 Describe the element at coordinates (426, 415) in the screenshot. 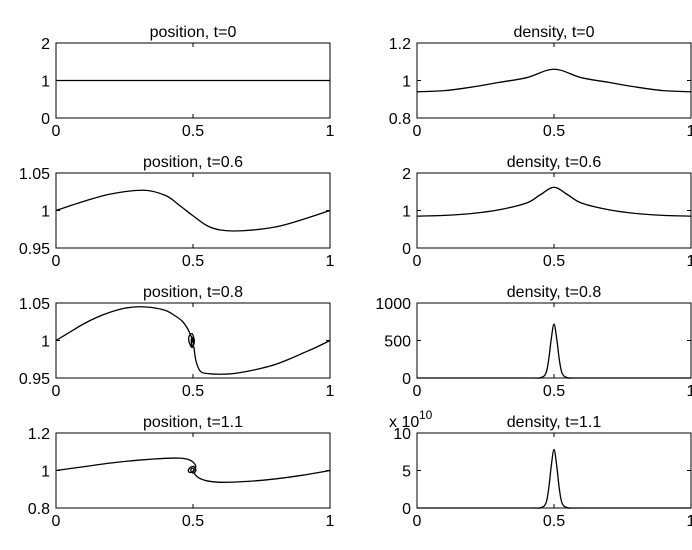

I see `y-scale-exponent: 10` at that location.